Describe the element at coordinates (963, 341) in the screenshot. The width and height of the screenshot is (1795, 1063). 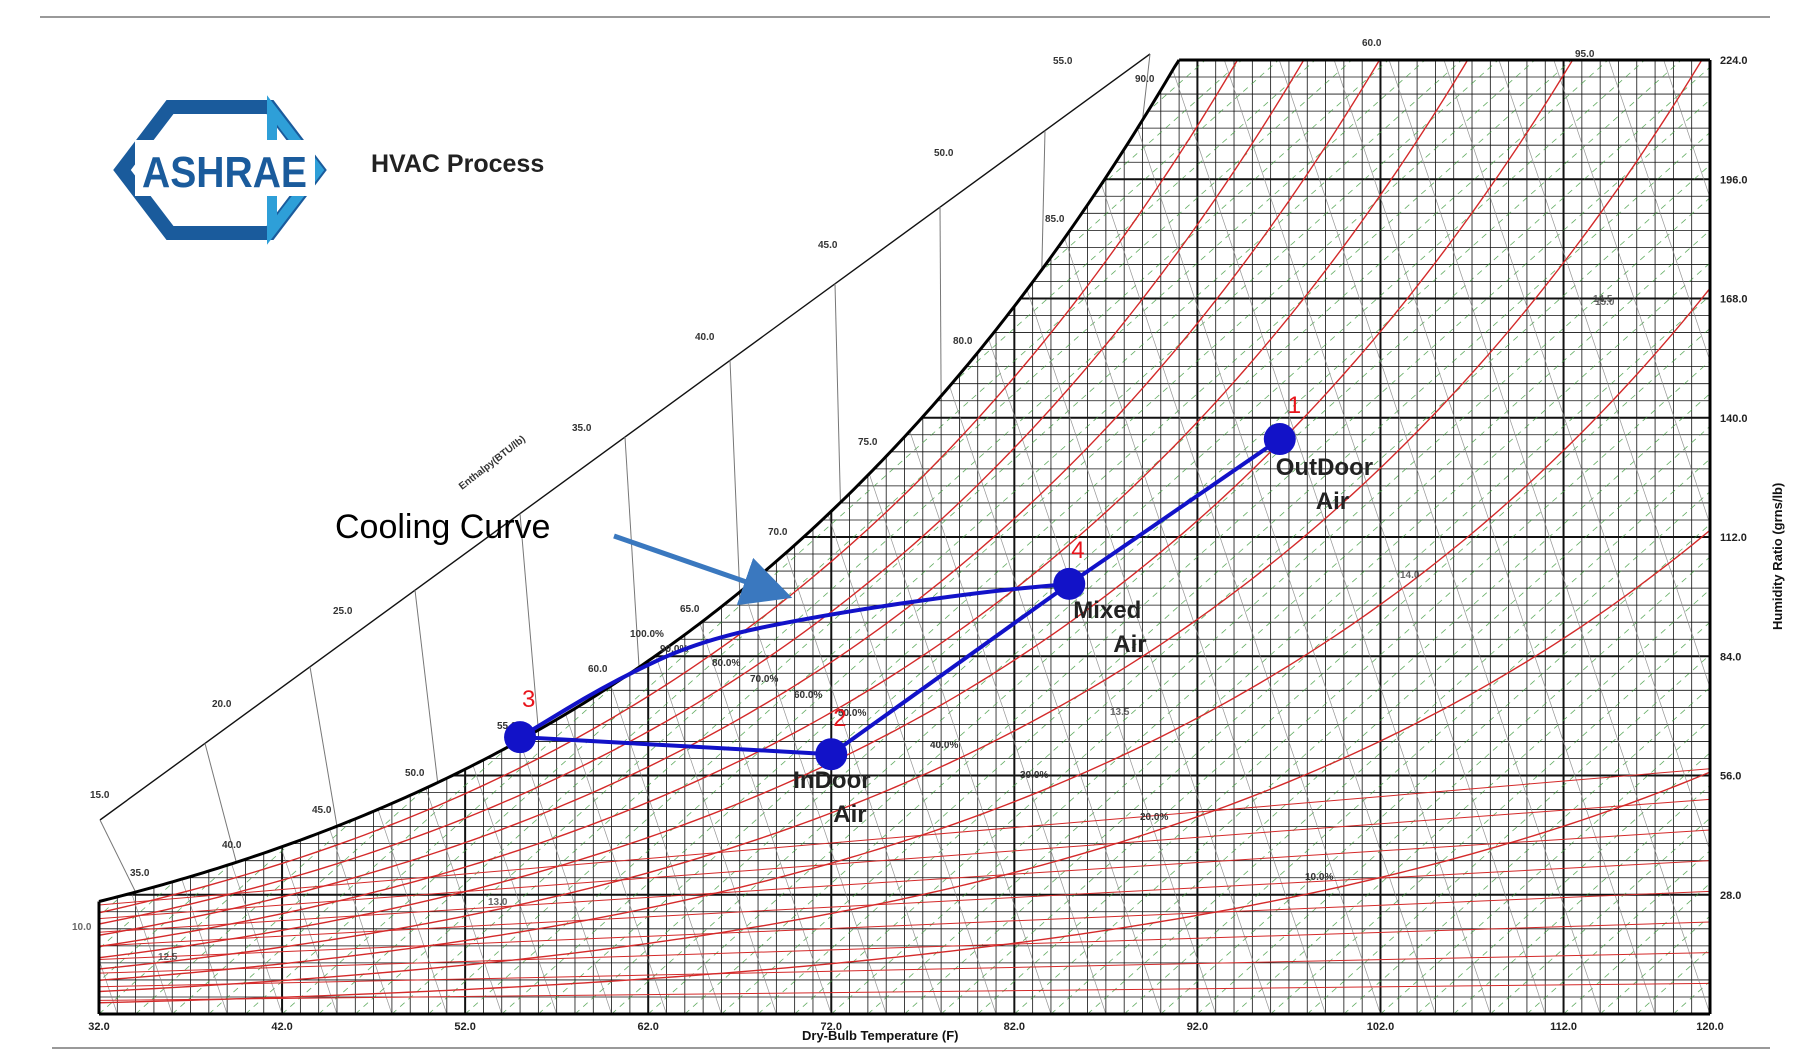
I see `sat-temp-label: 80.0` at that location.